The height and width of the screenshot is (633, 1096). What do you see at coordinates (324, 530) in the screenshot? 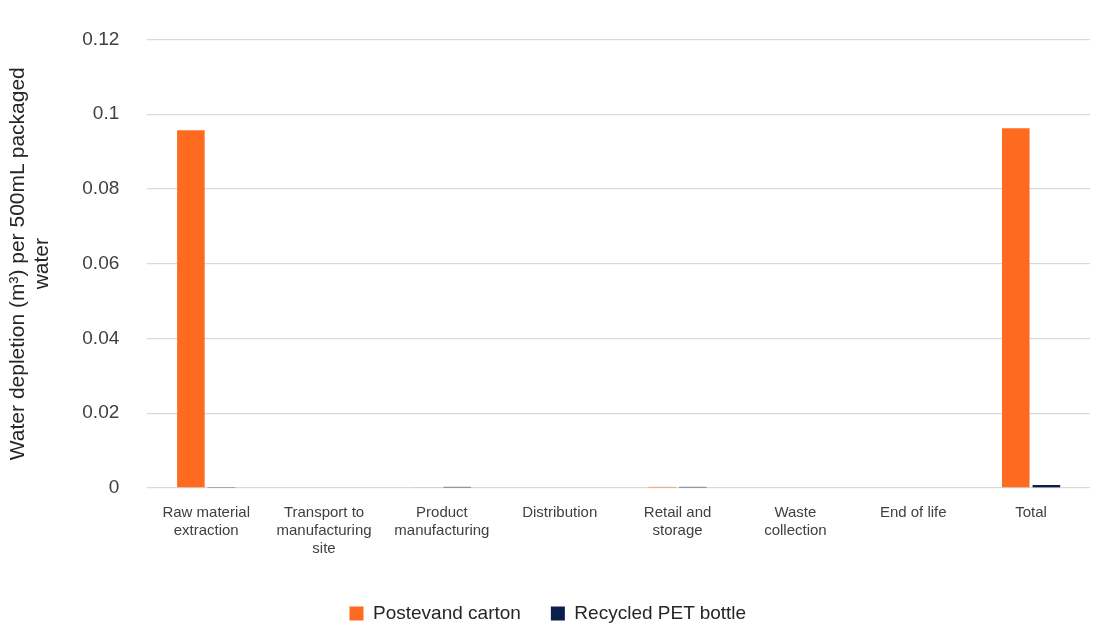
I see `x-tick-label: Transport to manufacturing site` at bounding box center [324, 530].